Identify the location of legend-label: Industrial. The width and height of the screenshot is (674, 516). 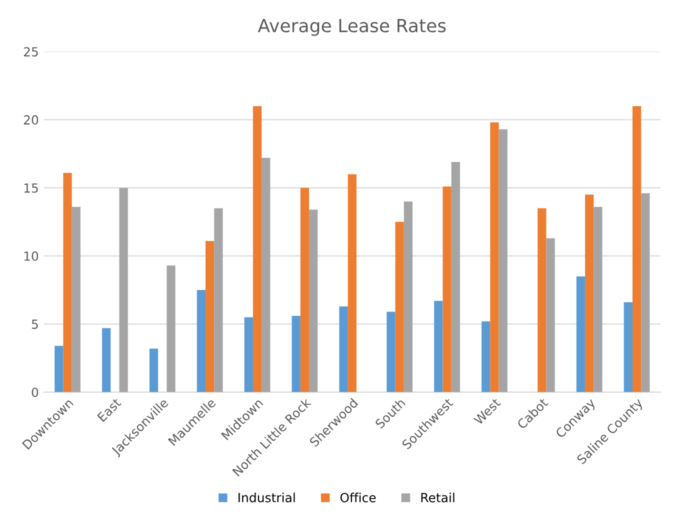
(266, 497).